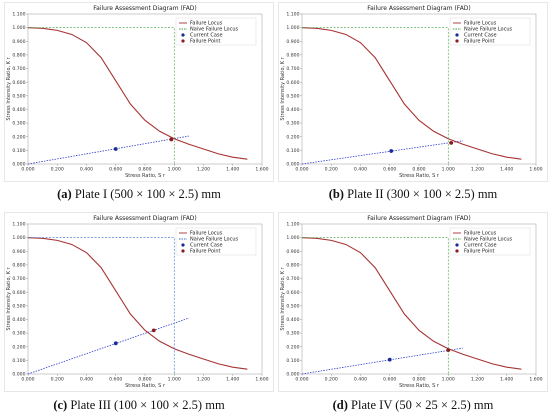 The width and height of the screenshot is (550, 419). What do you see at coordinates (292, 69) in the screenshot?
I see `y-tick-label: 0.700` at bounding box center [292, 69].